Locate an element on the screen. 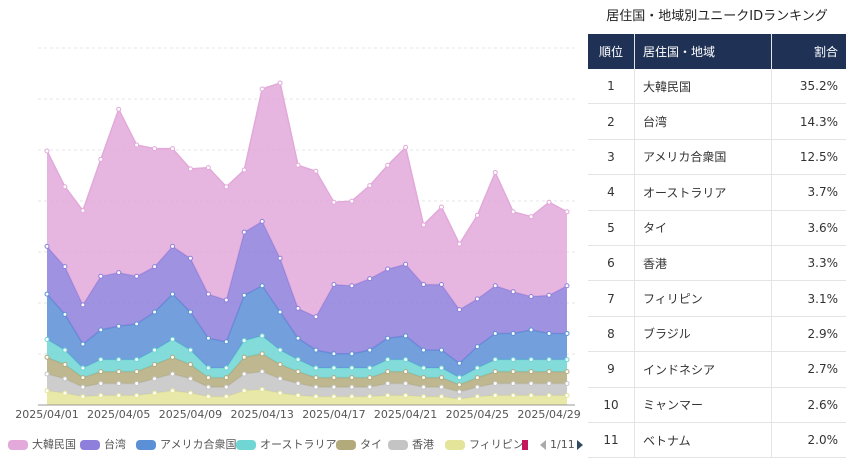  x-tick-label: 2025/04/01 is located at coordinates (46, 414).